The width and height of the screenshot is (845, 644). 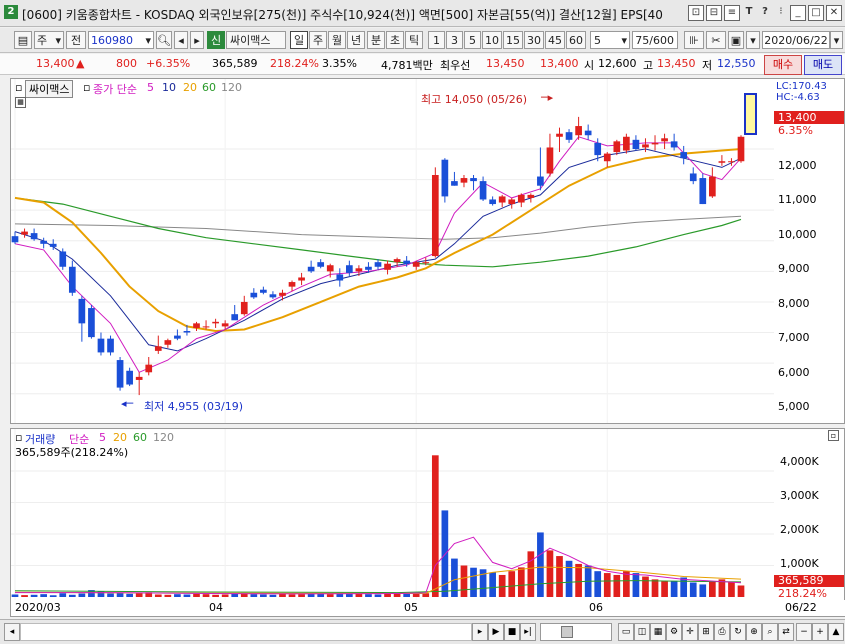 I want to click on refresh-icon: ↻, so click(x=738, y=632).